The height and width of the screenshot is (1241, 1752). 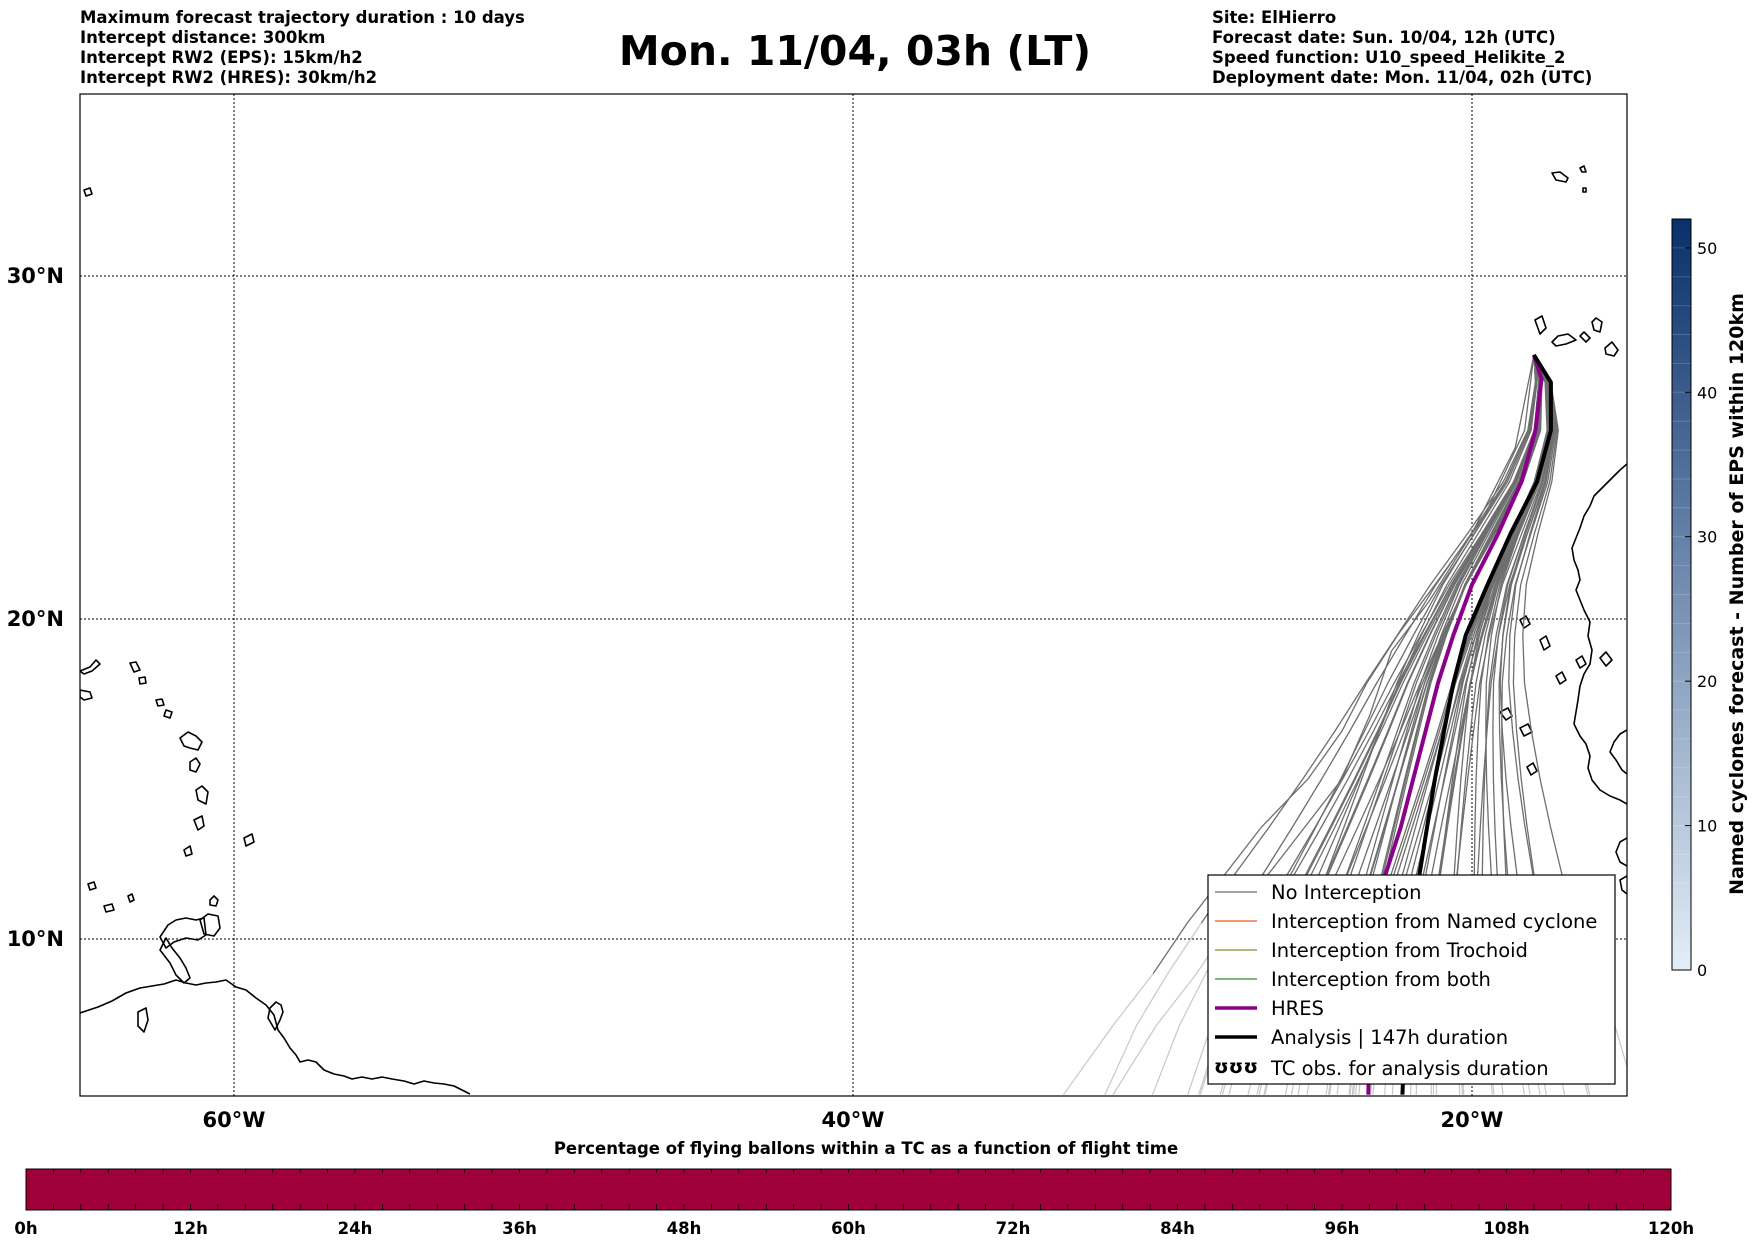 What do you see at coordinates (35, 607) in the screenshot?
I see `latitude-labels: 30°N 20°N 10°N` at bounding box center [35, 607].